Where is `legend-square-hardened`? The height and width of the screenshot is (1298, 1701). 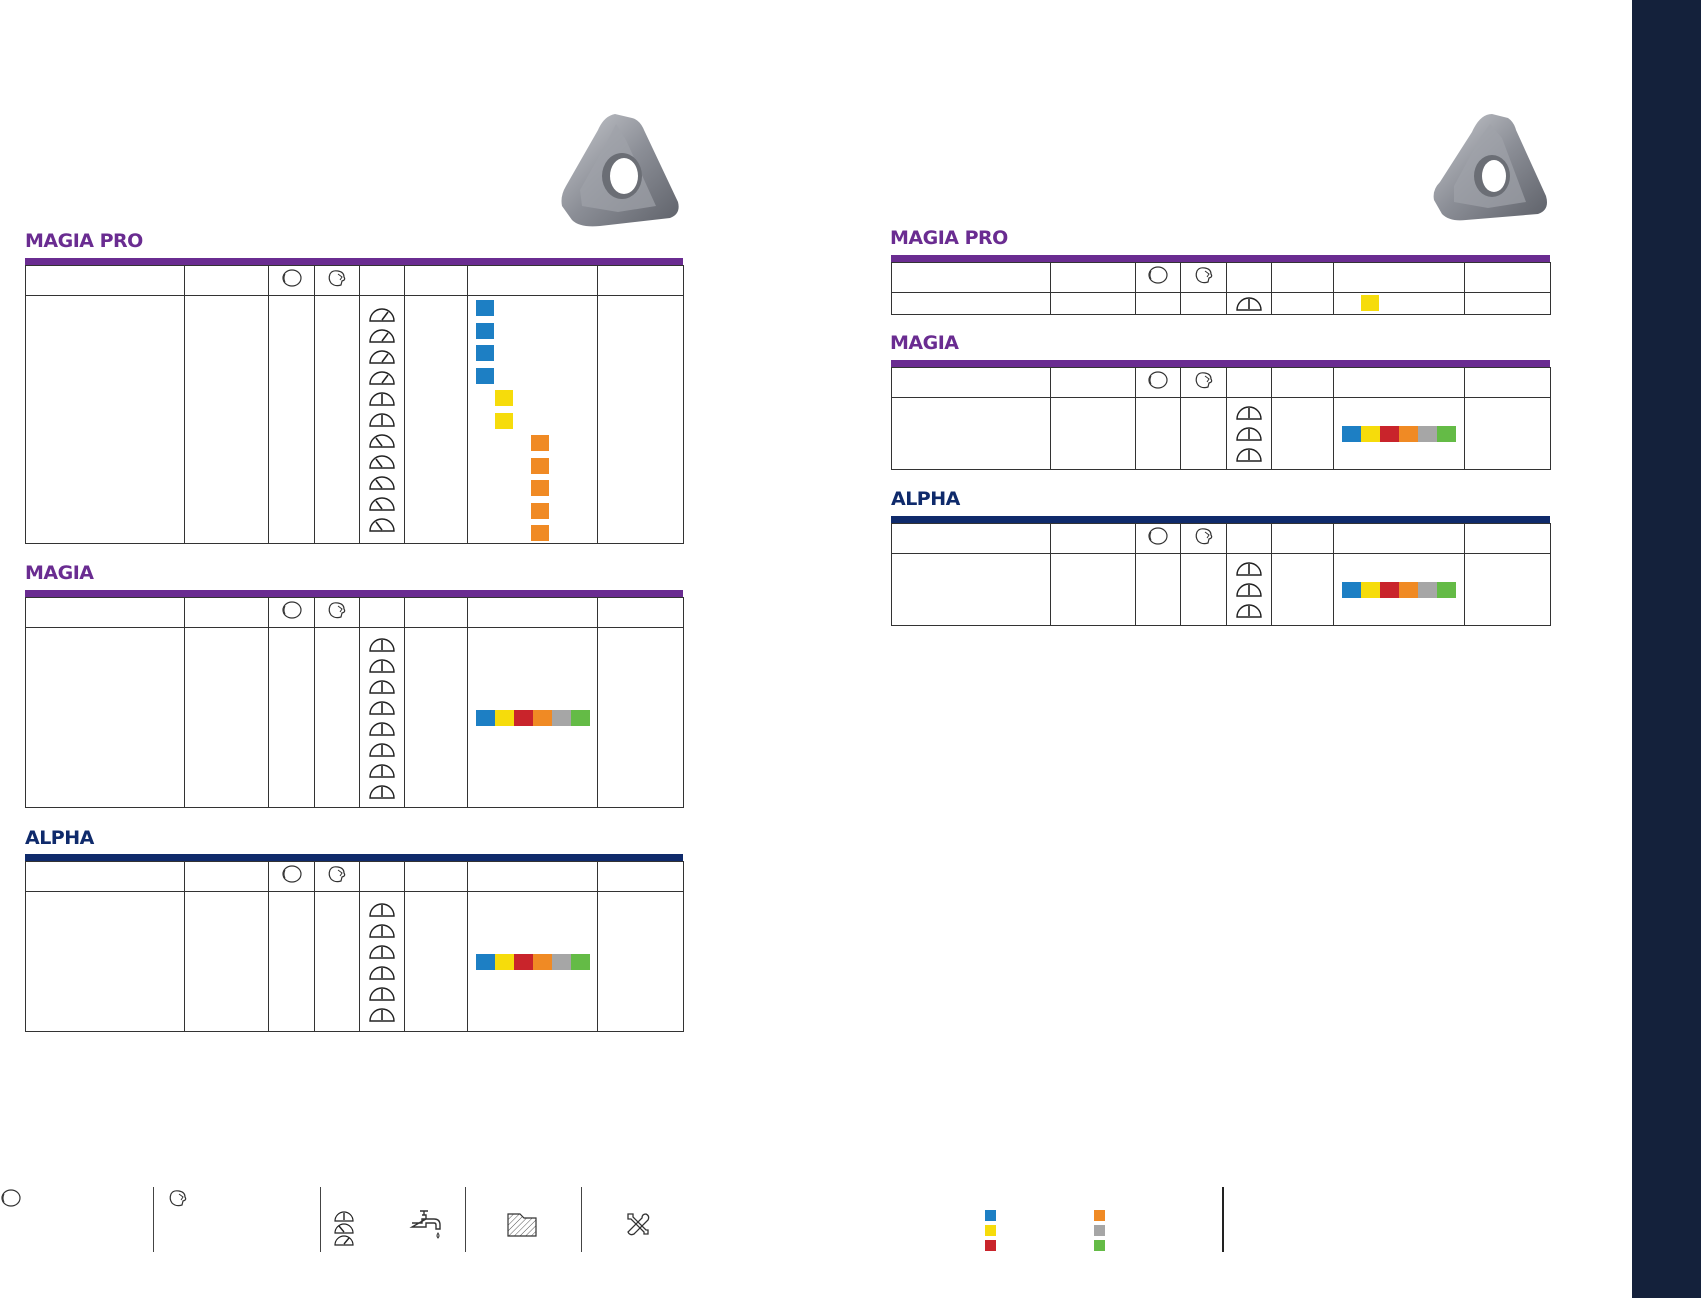
legend-square-hardened is located at coordinates (1099, 1230).